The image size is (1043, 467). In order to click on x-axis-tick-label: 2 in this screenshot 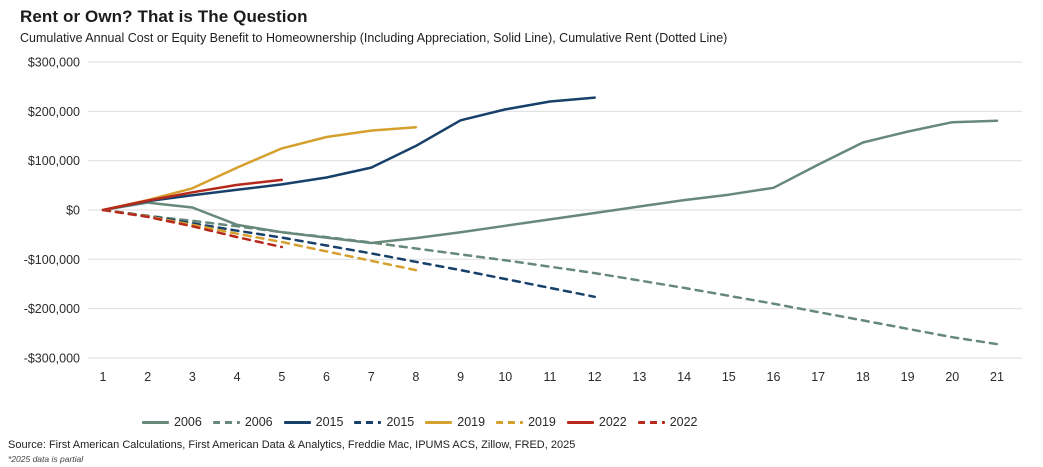, I will do `click(147, 377)`.